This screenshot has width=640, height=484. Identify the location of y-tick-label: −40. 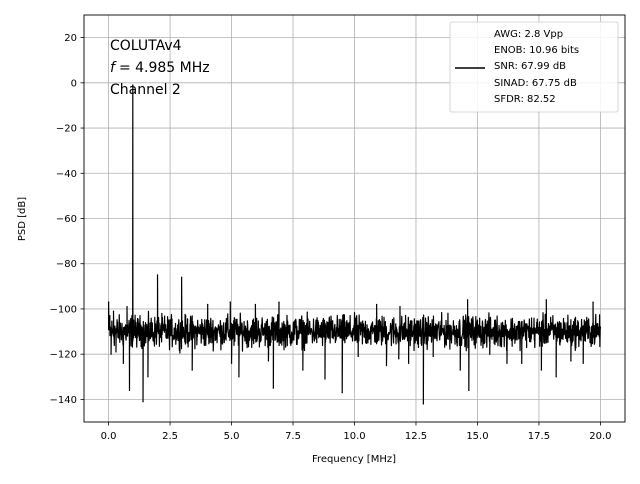
(66, 174).